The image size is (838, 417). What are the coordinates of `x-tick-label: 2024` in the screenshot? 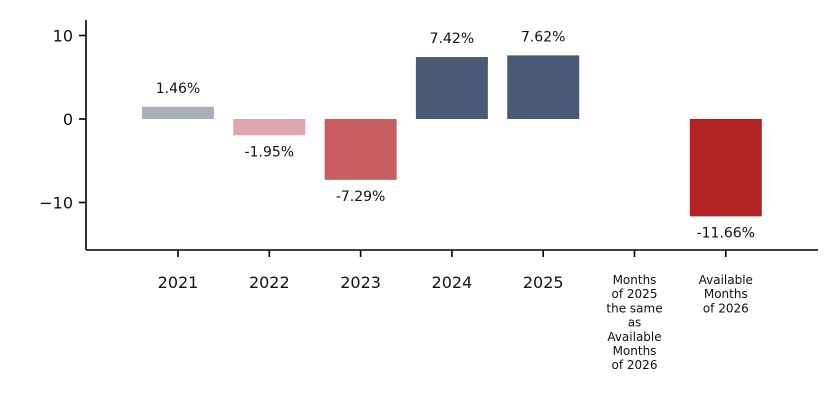 It's located at (452, 282).